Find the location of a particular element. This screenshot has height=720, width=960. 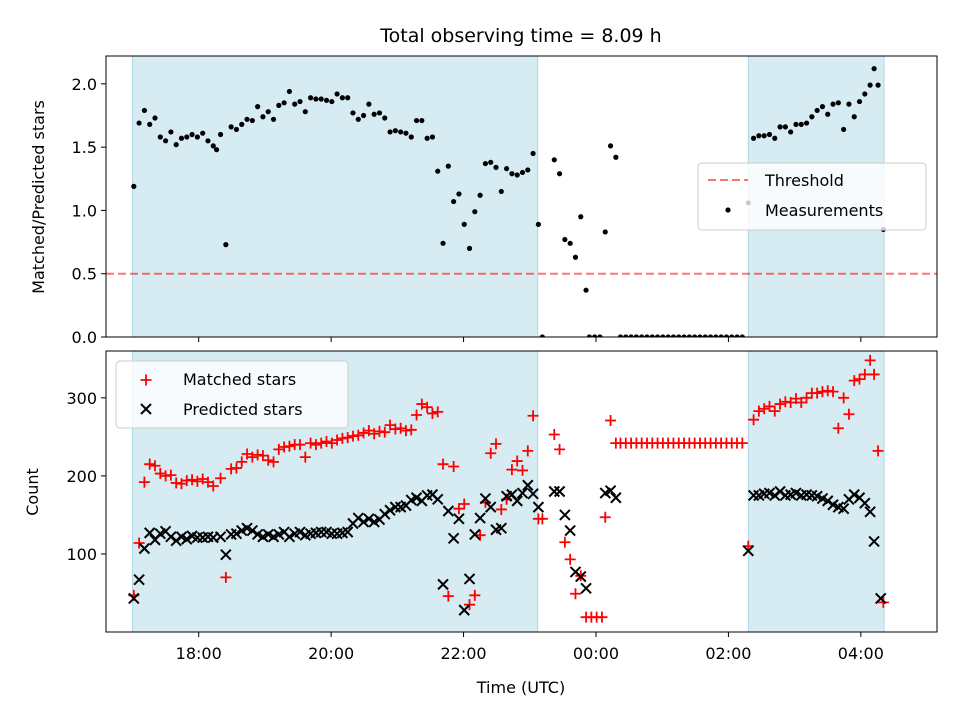

y-tick-label: 200 is located at coordinates (81, 476).